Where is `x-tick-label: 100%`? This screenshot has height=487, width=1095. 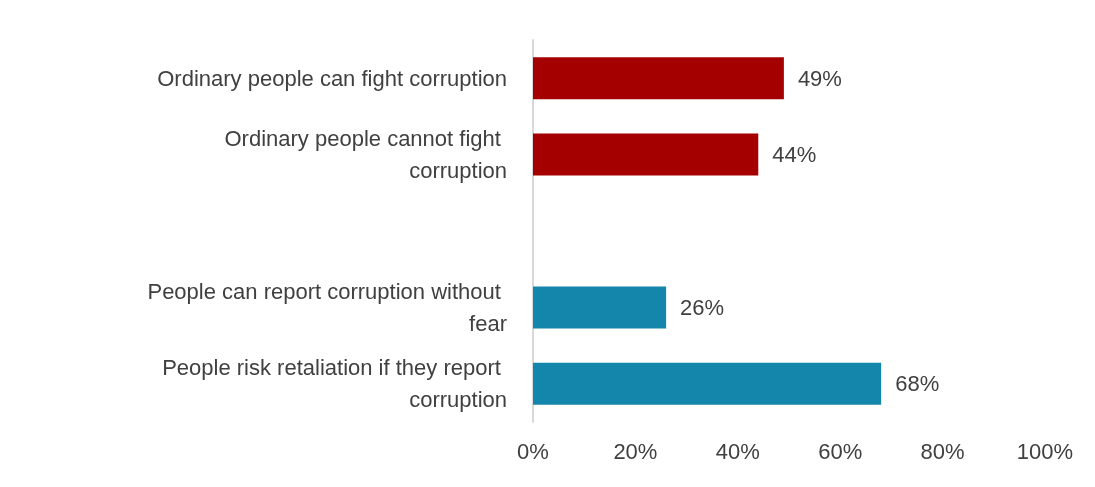 x-tick-label: 100% is located at coordinates (1045, 451).